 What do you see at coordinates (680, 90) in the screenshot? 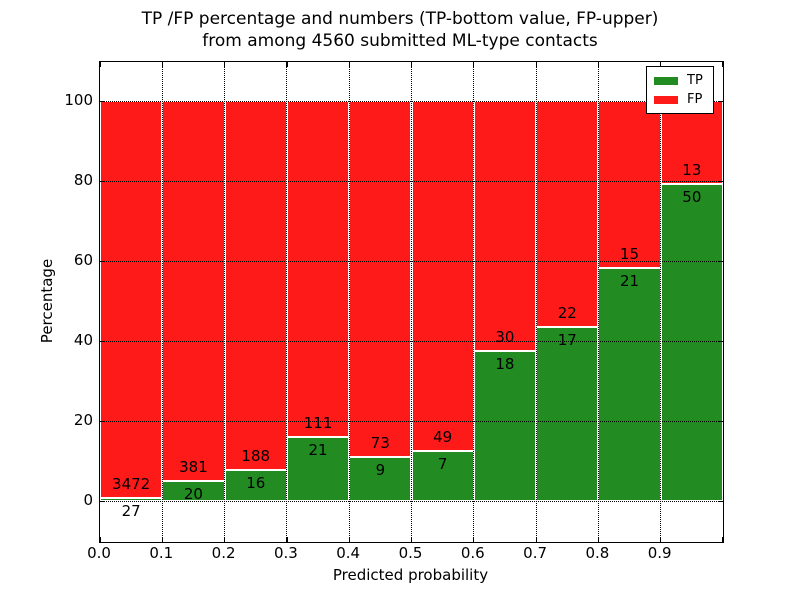
I see `legend: TP FP` at bounding box center [680, 90].